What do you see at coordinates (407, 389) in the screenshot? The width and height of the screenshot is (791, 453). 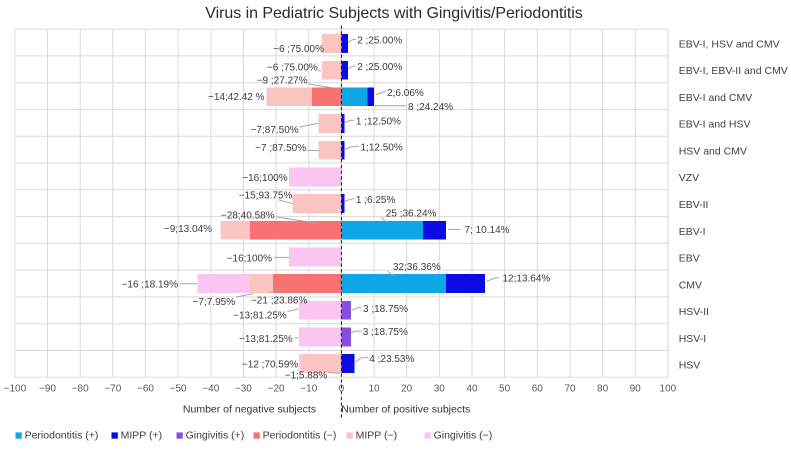 I see `svg-text: 20` at bounding box center [407, 389].